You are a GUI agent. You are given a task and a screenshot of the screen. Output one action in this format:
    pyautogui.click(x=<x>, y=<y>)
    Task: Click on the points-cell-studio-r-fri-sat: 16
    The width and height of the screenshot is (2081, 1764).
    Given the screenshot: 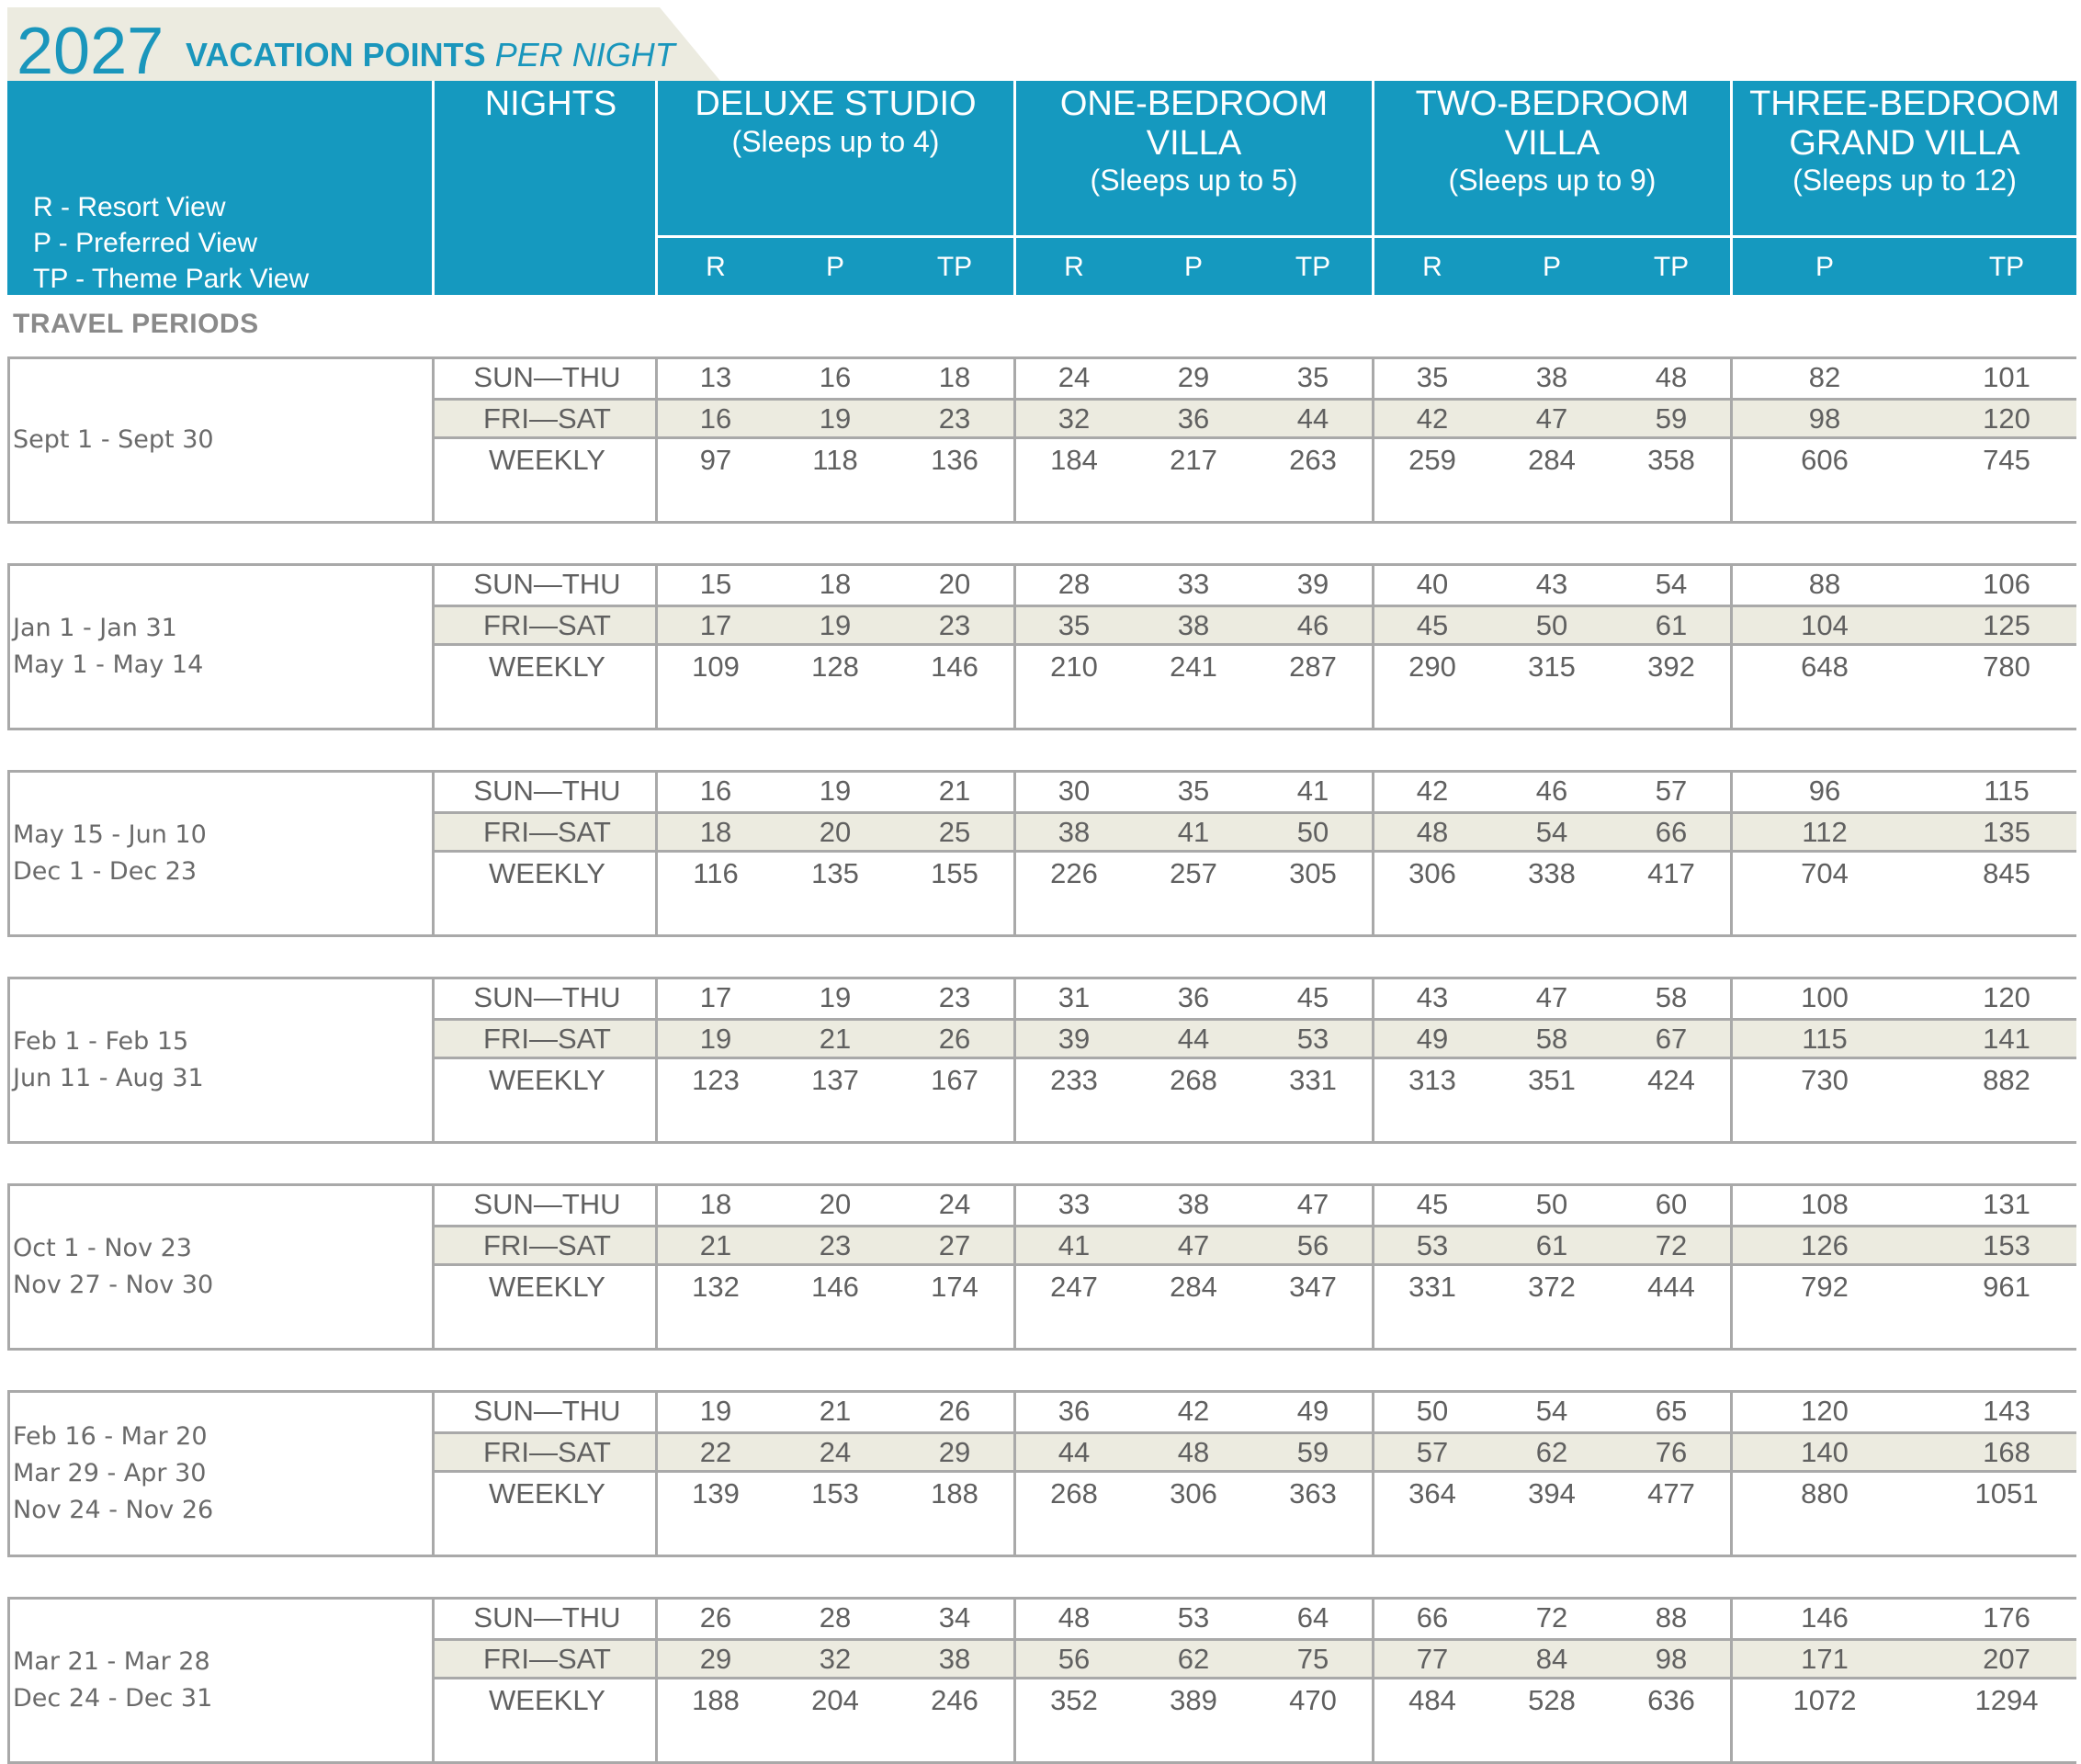 What is the action you would take?
    pyautogui.click(x=715, y=419)
    